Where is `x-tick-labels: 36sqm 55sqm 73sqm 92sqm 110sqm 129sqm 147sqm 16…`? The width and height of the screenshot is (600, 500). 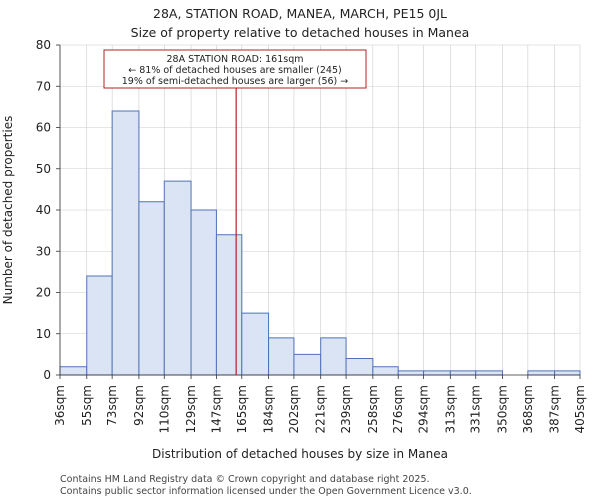 x-tick-labels: 36sqm 55sqm 73sqm 92sqm 110sqm 129sqm 147sqm 16… is located at coordinates (320, 409).